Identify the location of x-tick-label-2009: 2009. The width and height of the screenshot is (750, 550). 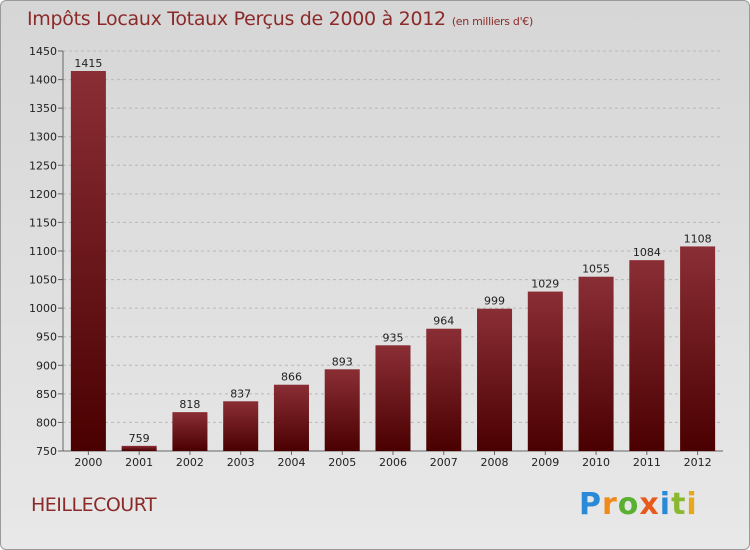
(545, 462).